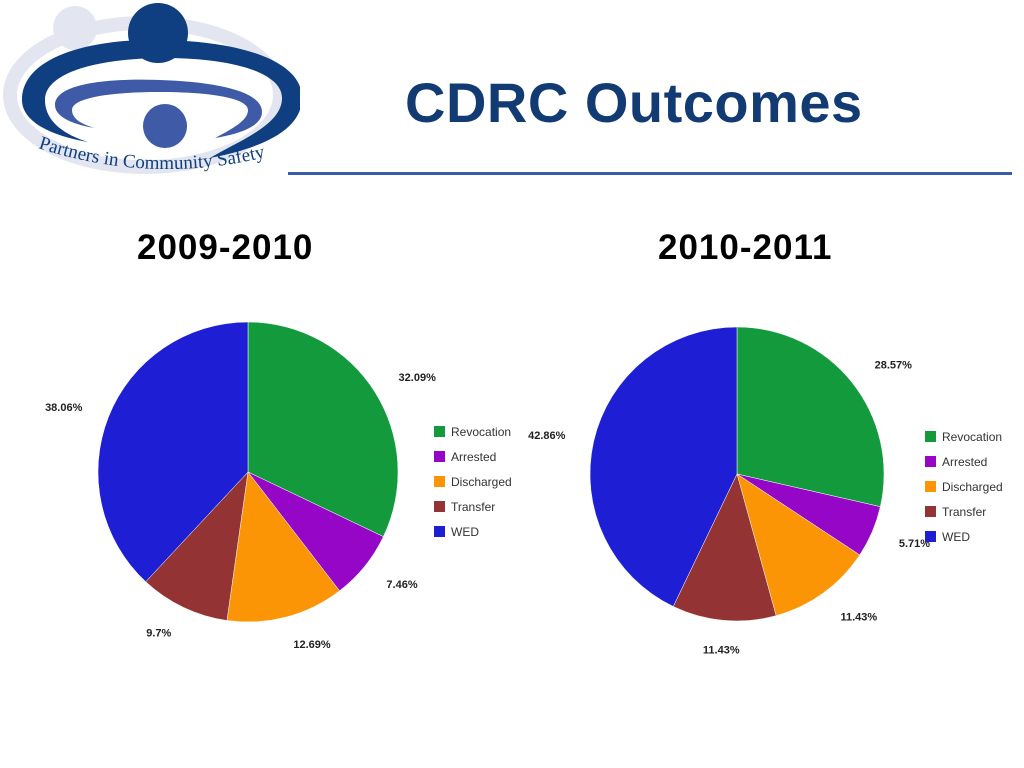 This screenshot has width=1024, height=768. Describe the element at coordinates (634, 102) in the screenshot. I see `page-title: CDRC Outcomes` at that location.